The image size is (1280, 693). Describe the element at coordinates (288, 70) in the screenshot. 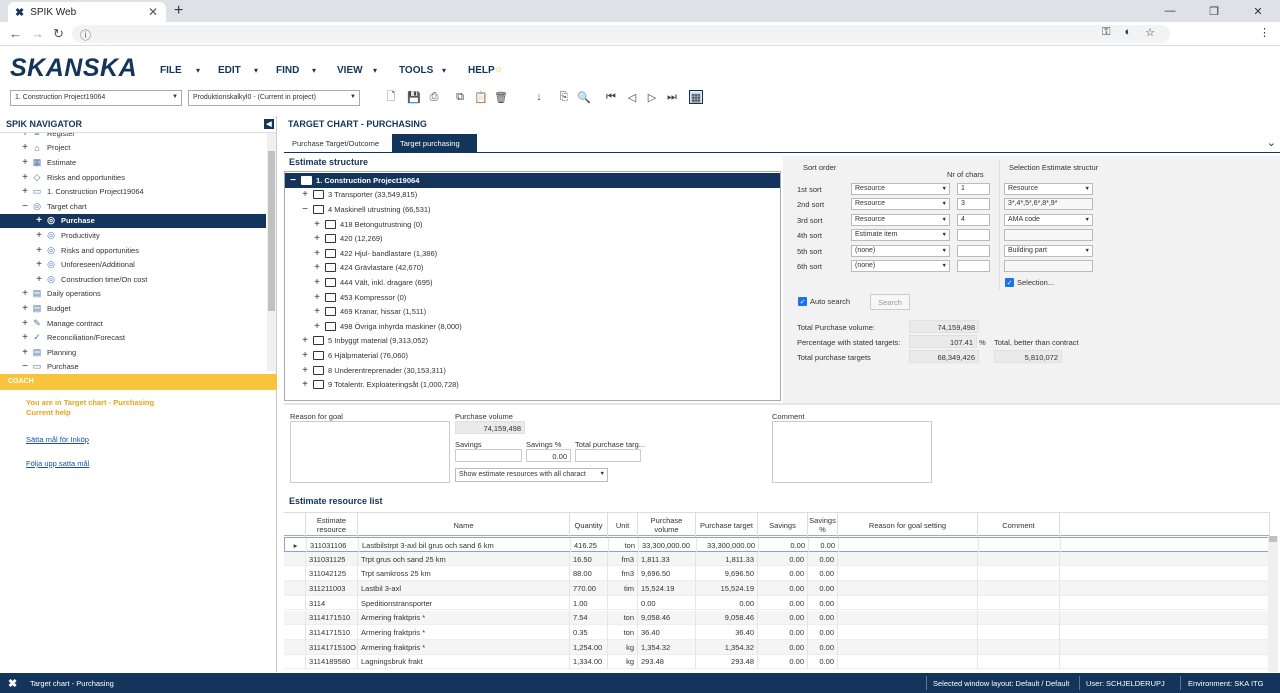

I see `menu-find: FIND` at that location.